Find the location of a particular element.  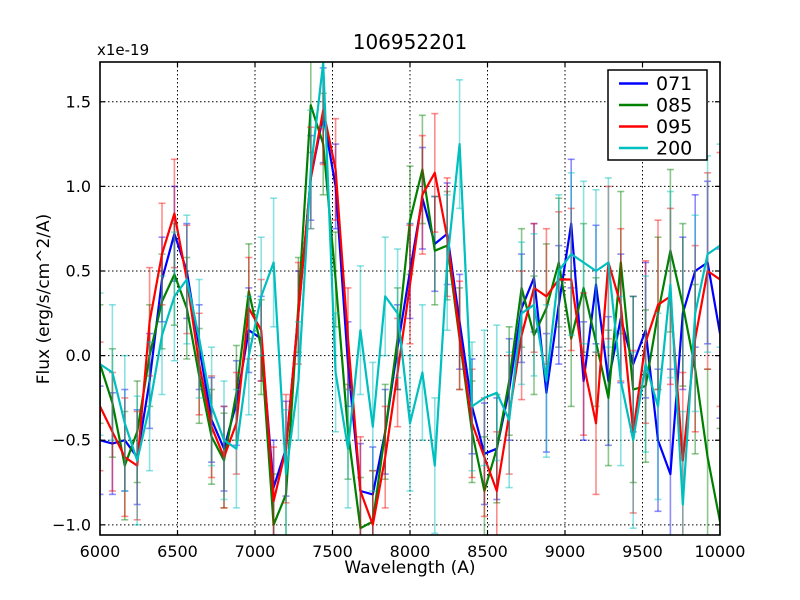

legend-entry-071: 071 is located at coordinates (655, 84).